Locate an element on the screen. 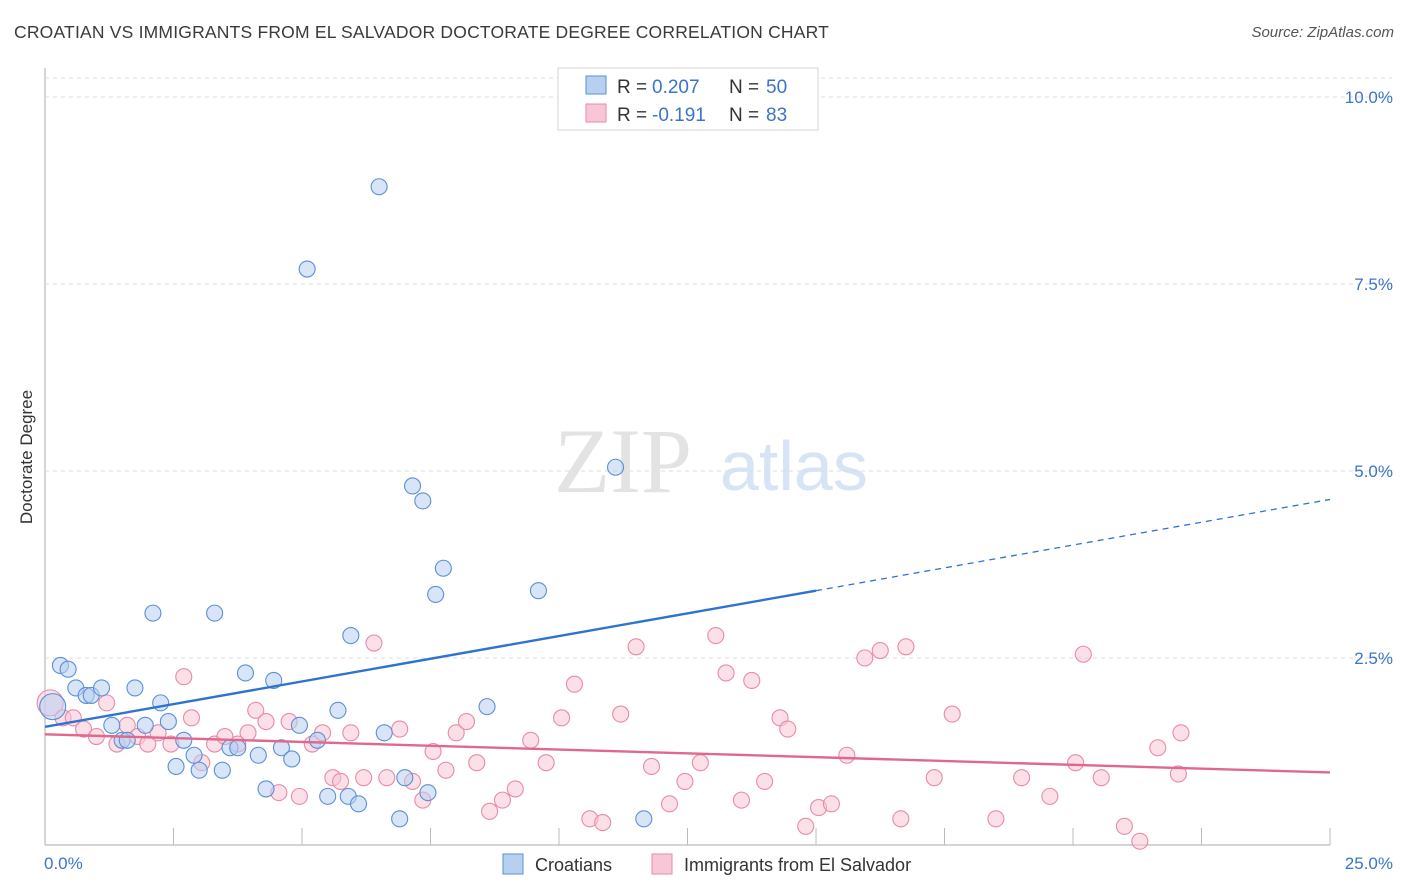 The image size is (1406, 892). stats-n-label-croatians: N = is located at coordinates (744, 87).